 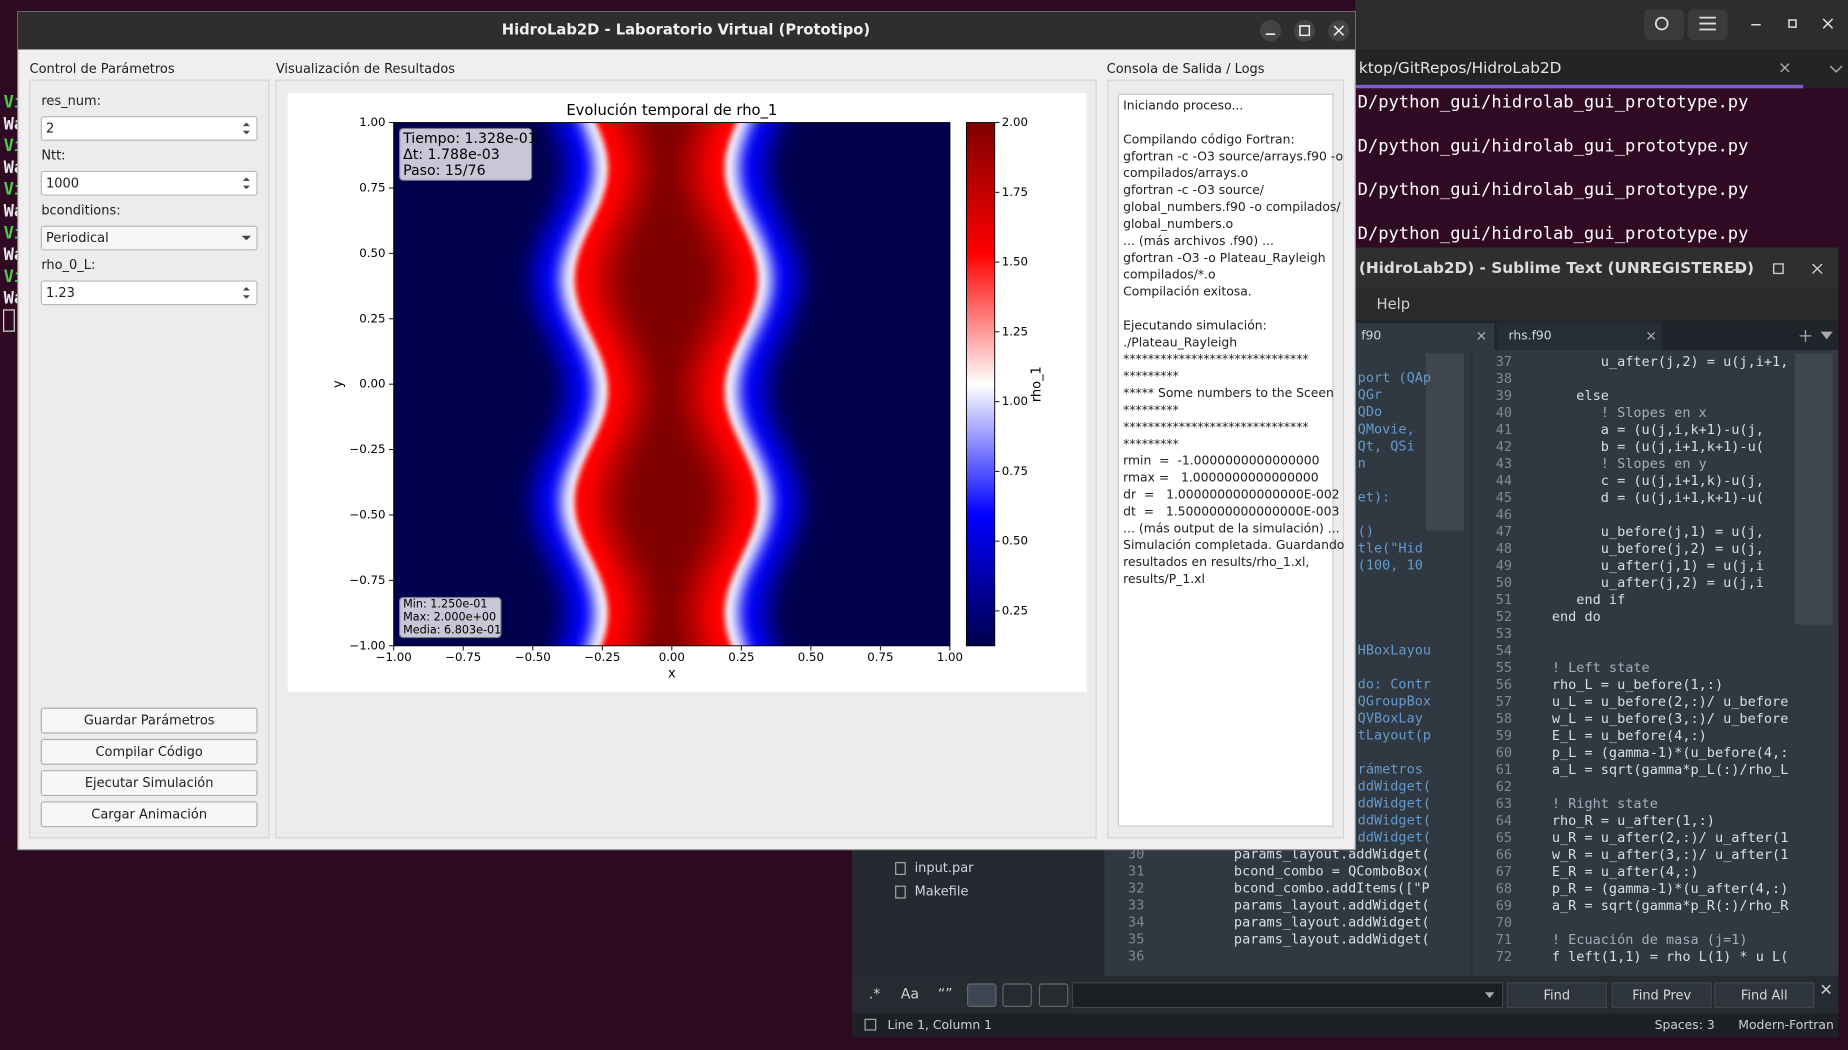 What do you see at coordinates (1664, 25) in the screenshot?
I see `search-button` at bounding box center [1664, 25].